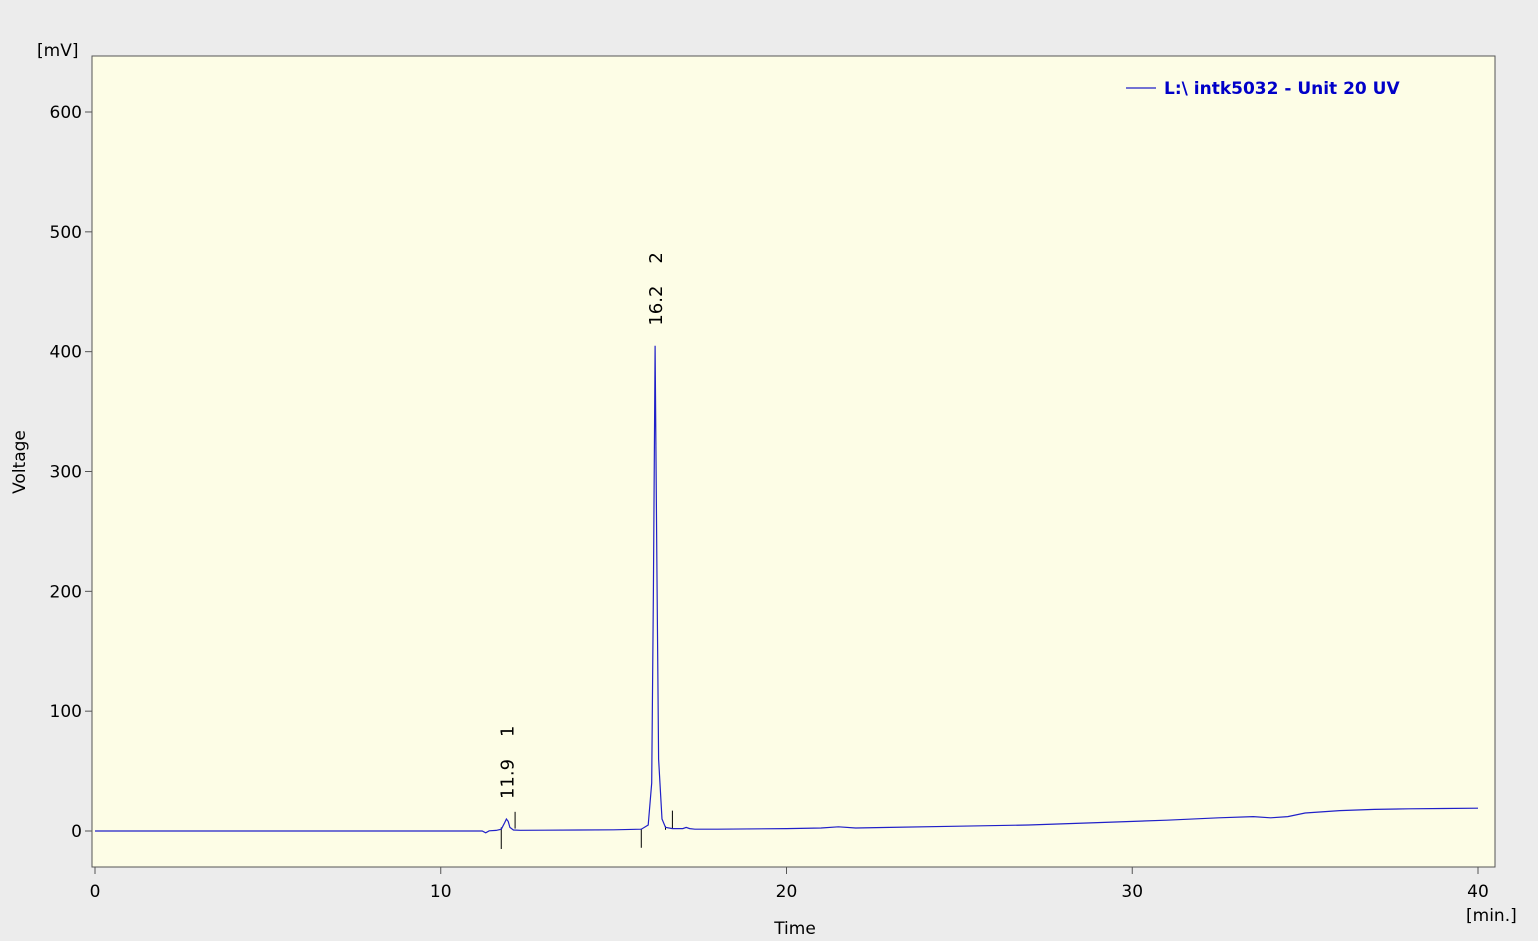  What do you see at coordinates (441, 892) in the screenshot?
I see `x-tick-label: 10` at bounding box center [441, 892].